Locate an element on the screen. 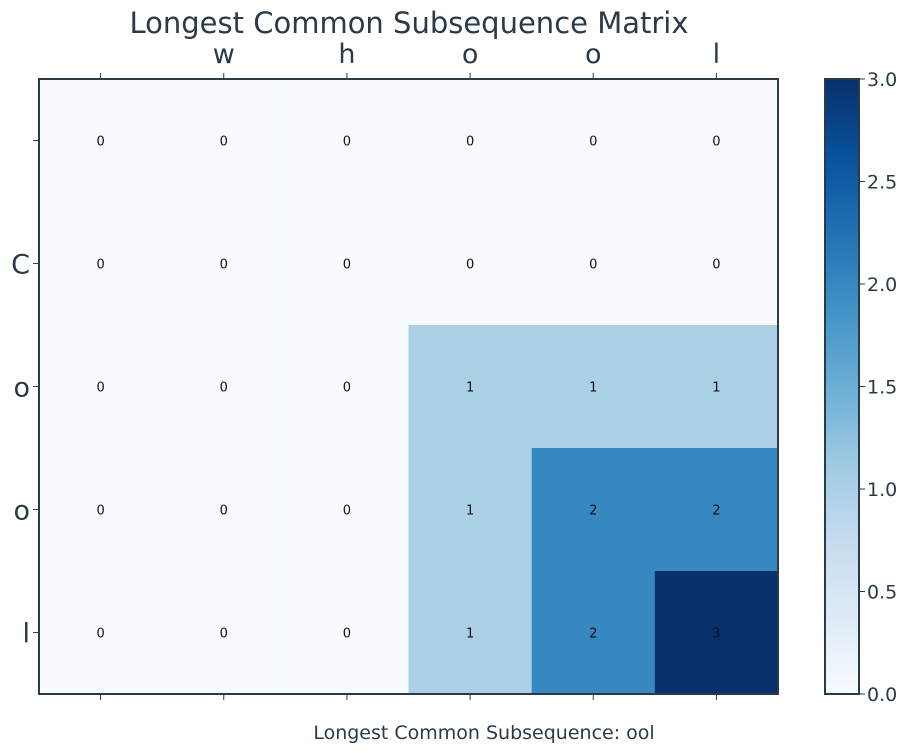  heatmap-cell-r0-c2 is located at coordinates (347, 141).